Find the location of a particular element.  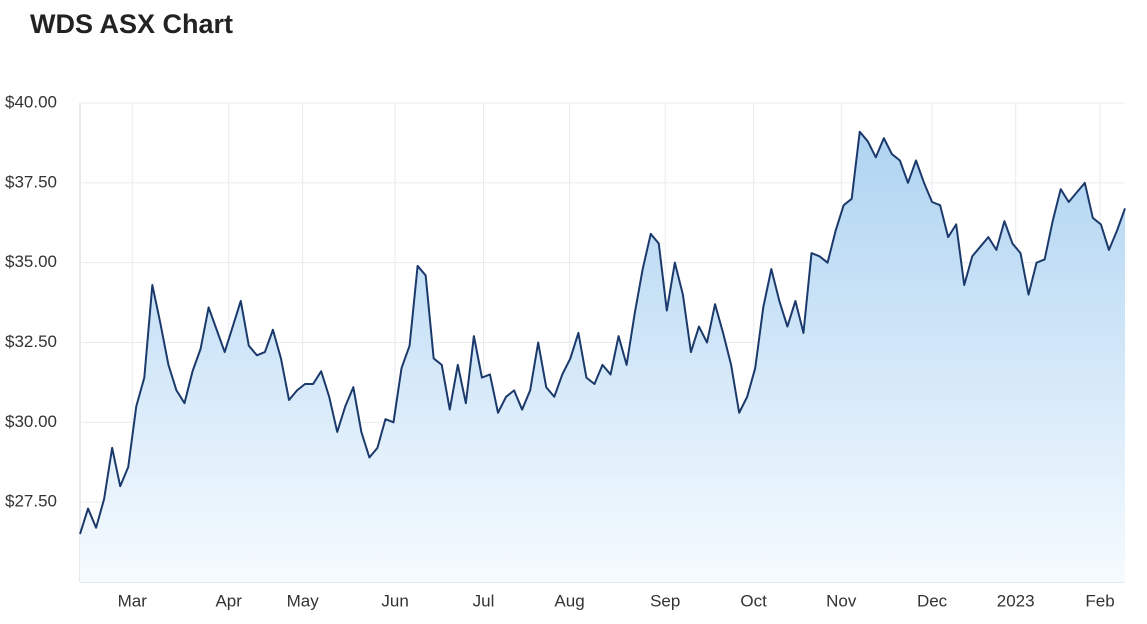

x-tick-label: Jul is located at coordinates (484, 600).